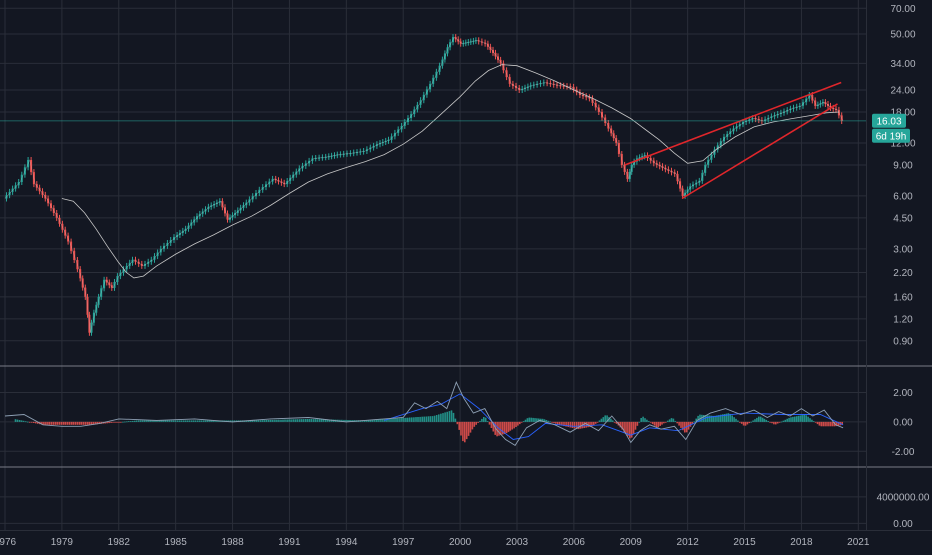 Image resolution: width=932 pixels, height=555 pixels. What do you see at coordinates (903, 196) in the screenshot?
I see `price-tick-label: 6.00` at bounding box center [903, 196].